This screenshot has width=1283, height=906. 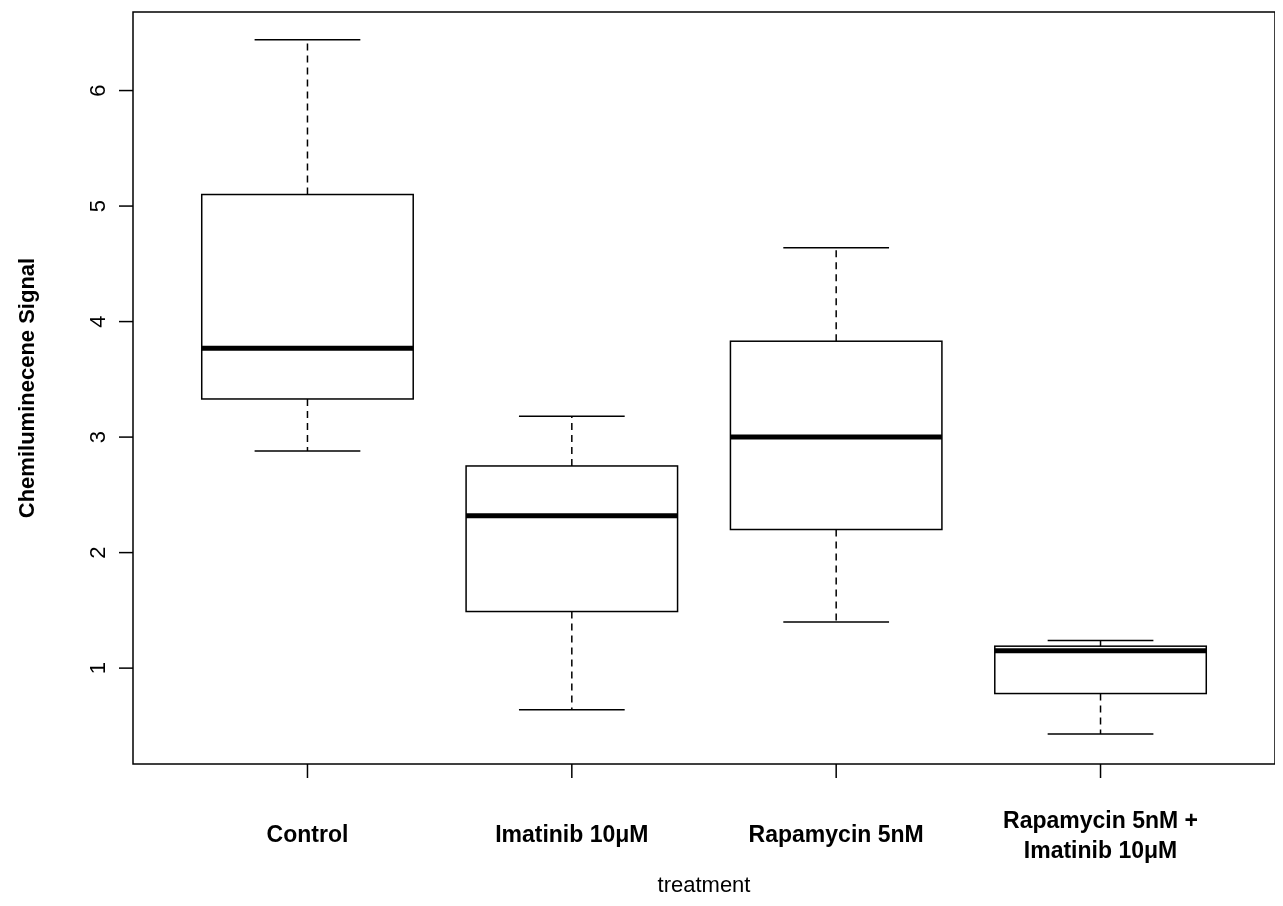 What do you see at coordinates (1100, 835) in the screenshot?
I see `x-tick-label: Rapamycin 5nM + Imatinib 10μM` at bounding box center [1100, 835].